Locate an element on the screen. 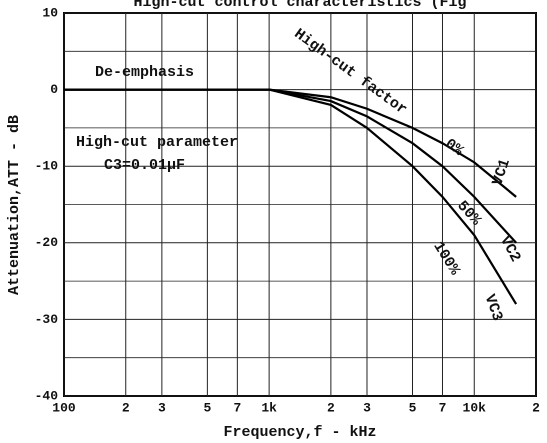  y-tick-label: -30 is located at coordinates (47, 319).